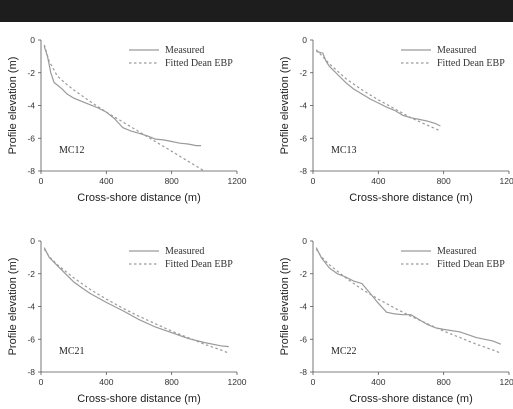 The width and height of the screenshot is (513, 409). I want to click on panel-label: MC12, so click(72, 150).